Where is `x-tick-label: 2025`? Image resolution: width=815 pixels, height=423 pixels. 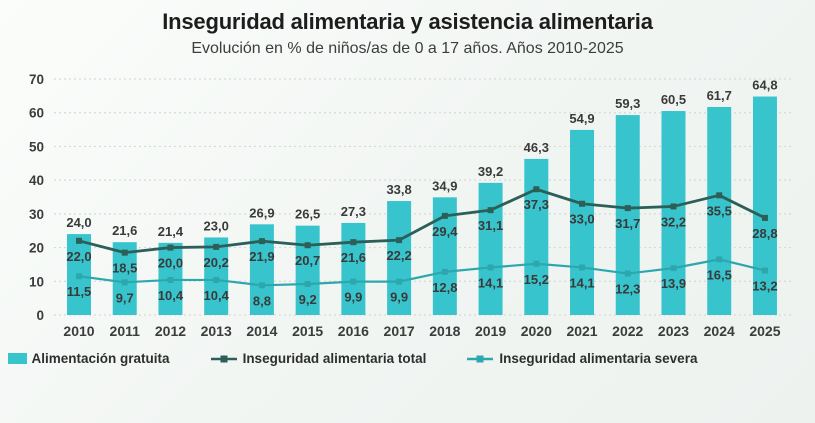 x-tick-label: 2025 is located at coordinates (764, 331).